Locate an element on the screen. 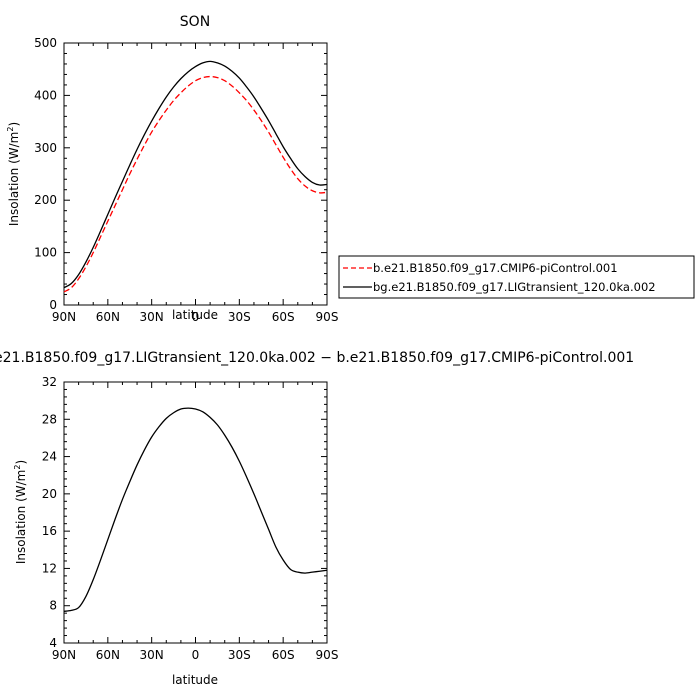 The width and height of the screenshot is (700, 700). bottom-x-tick-label: 60N is located at coordinates (108, 655).